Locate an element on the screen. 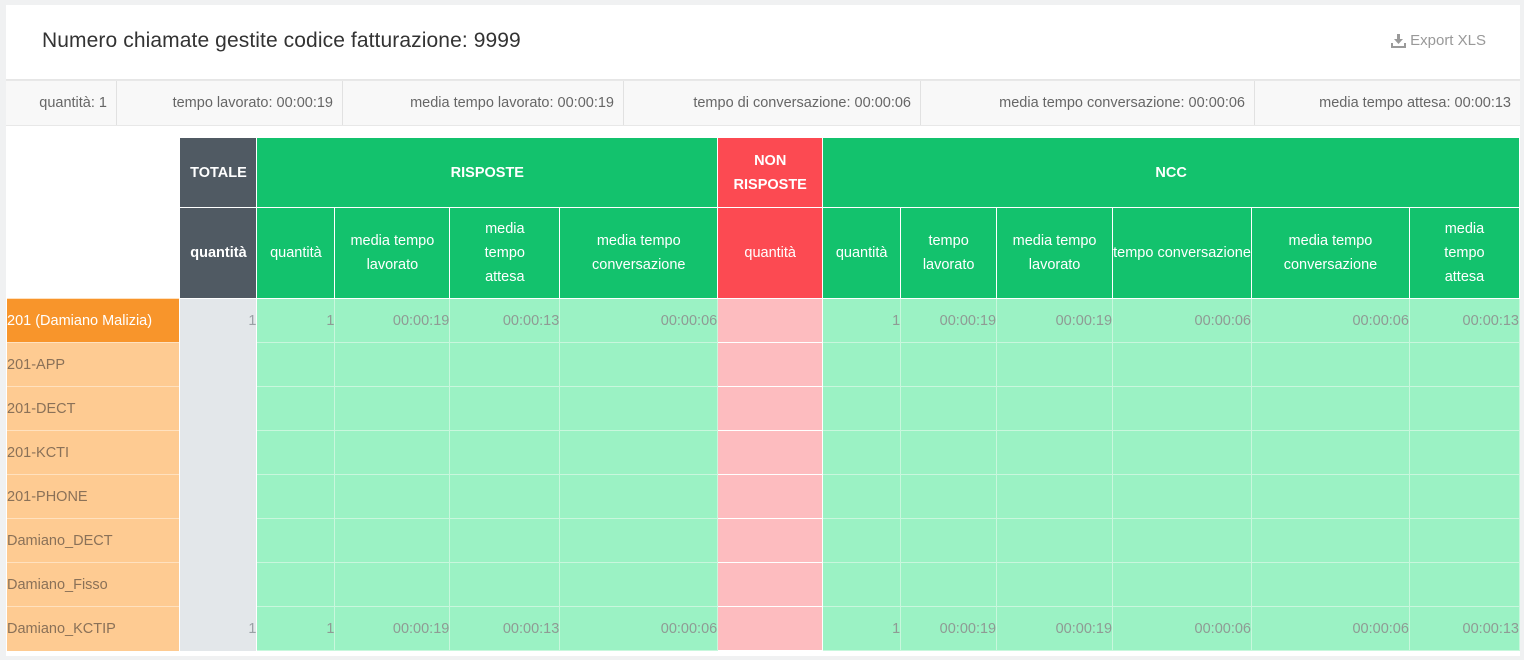 This screenshot has width=1524, height=660. table-row: 201-DECT is located at coordinates (764, 408).